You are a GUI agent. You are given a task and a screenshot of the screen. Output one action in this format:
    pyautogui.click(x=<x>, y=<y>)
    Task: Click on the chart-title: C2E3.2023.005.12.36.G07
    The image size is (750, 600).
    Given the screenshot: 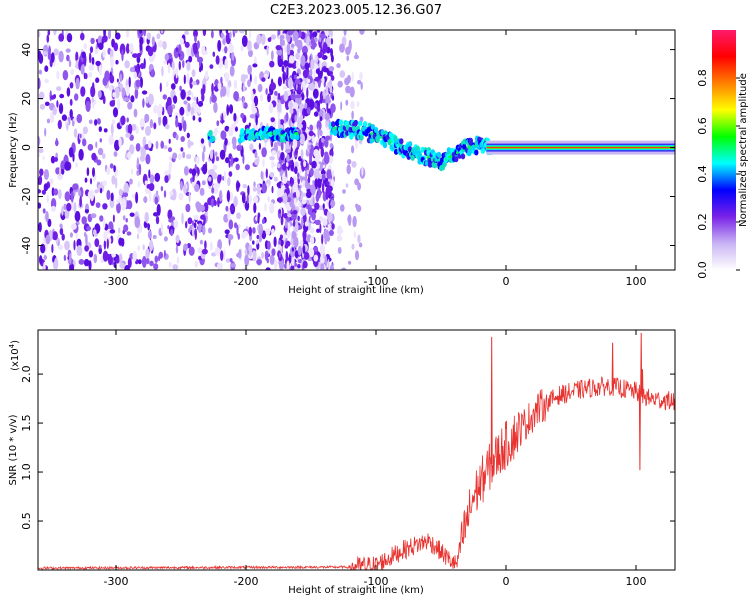 What is the action you would take?
    pyautogui.click(x=356, y=10)
    